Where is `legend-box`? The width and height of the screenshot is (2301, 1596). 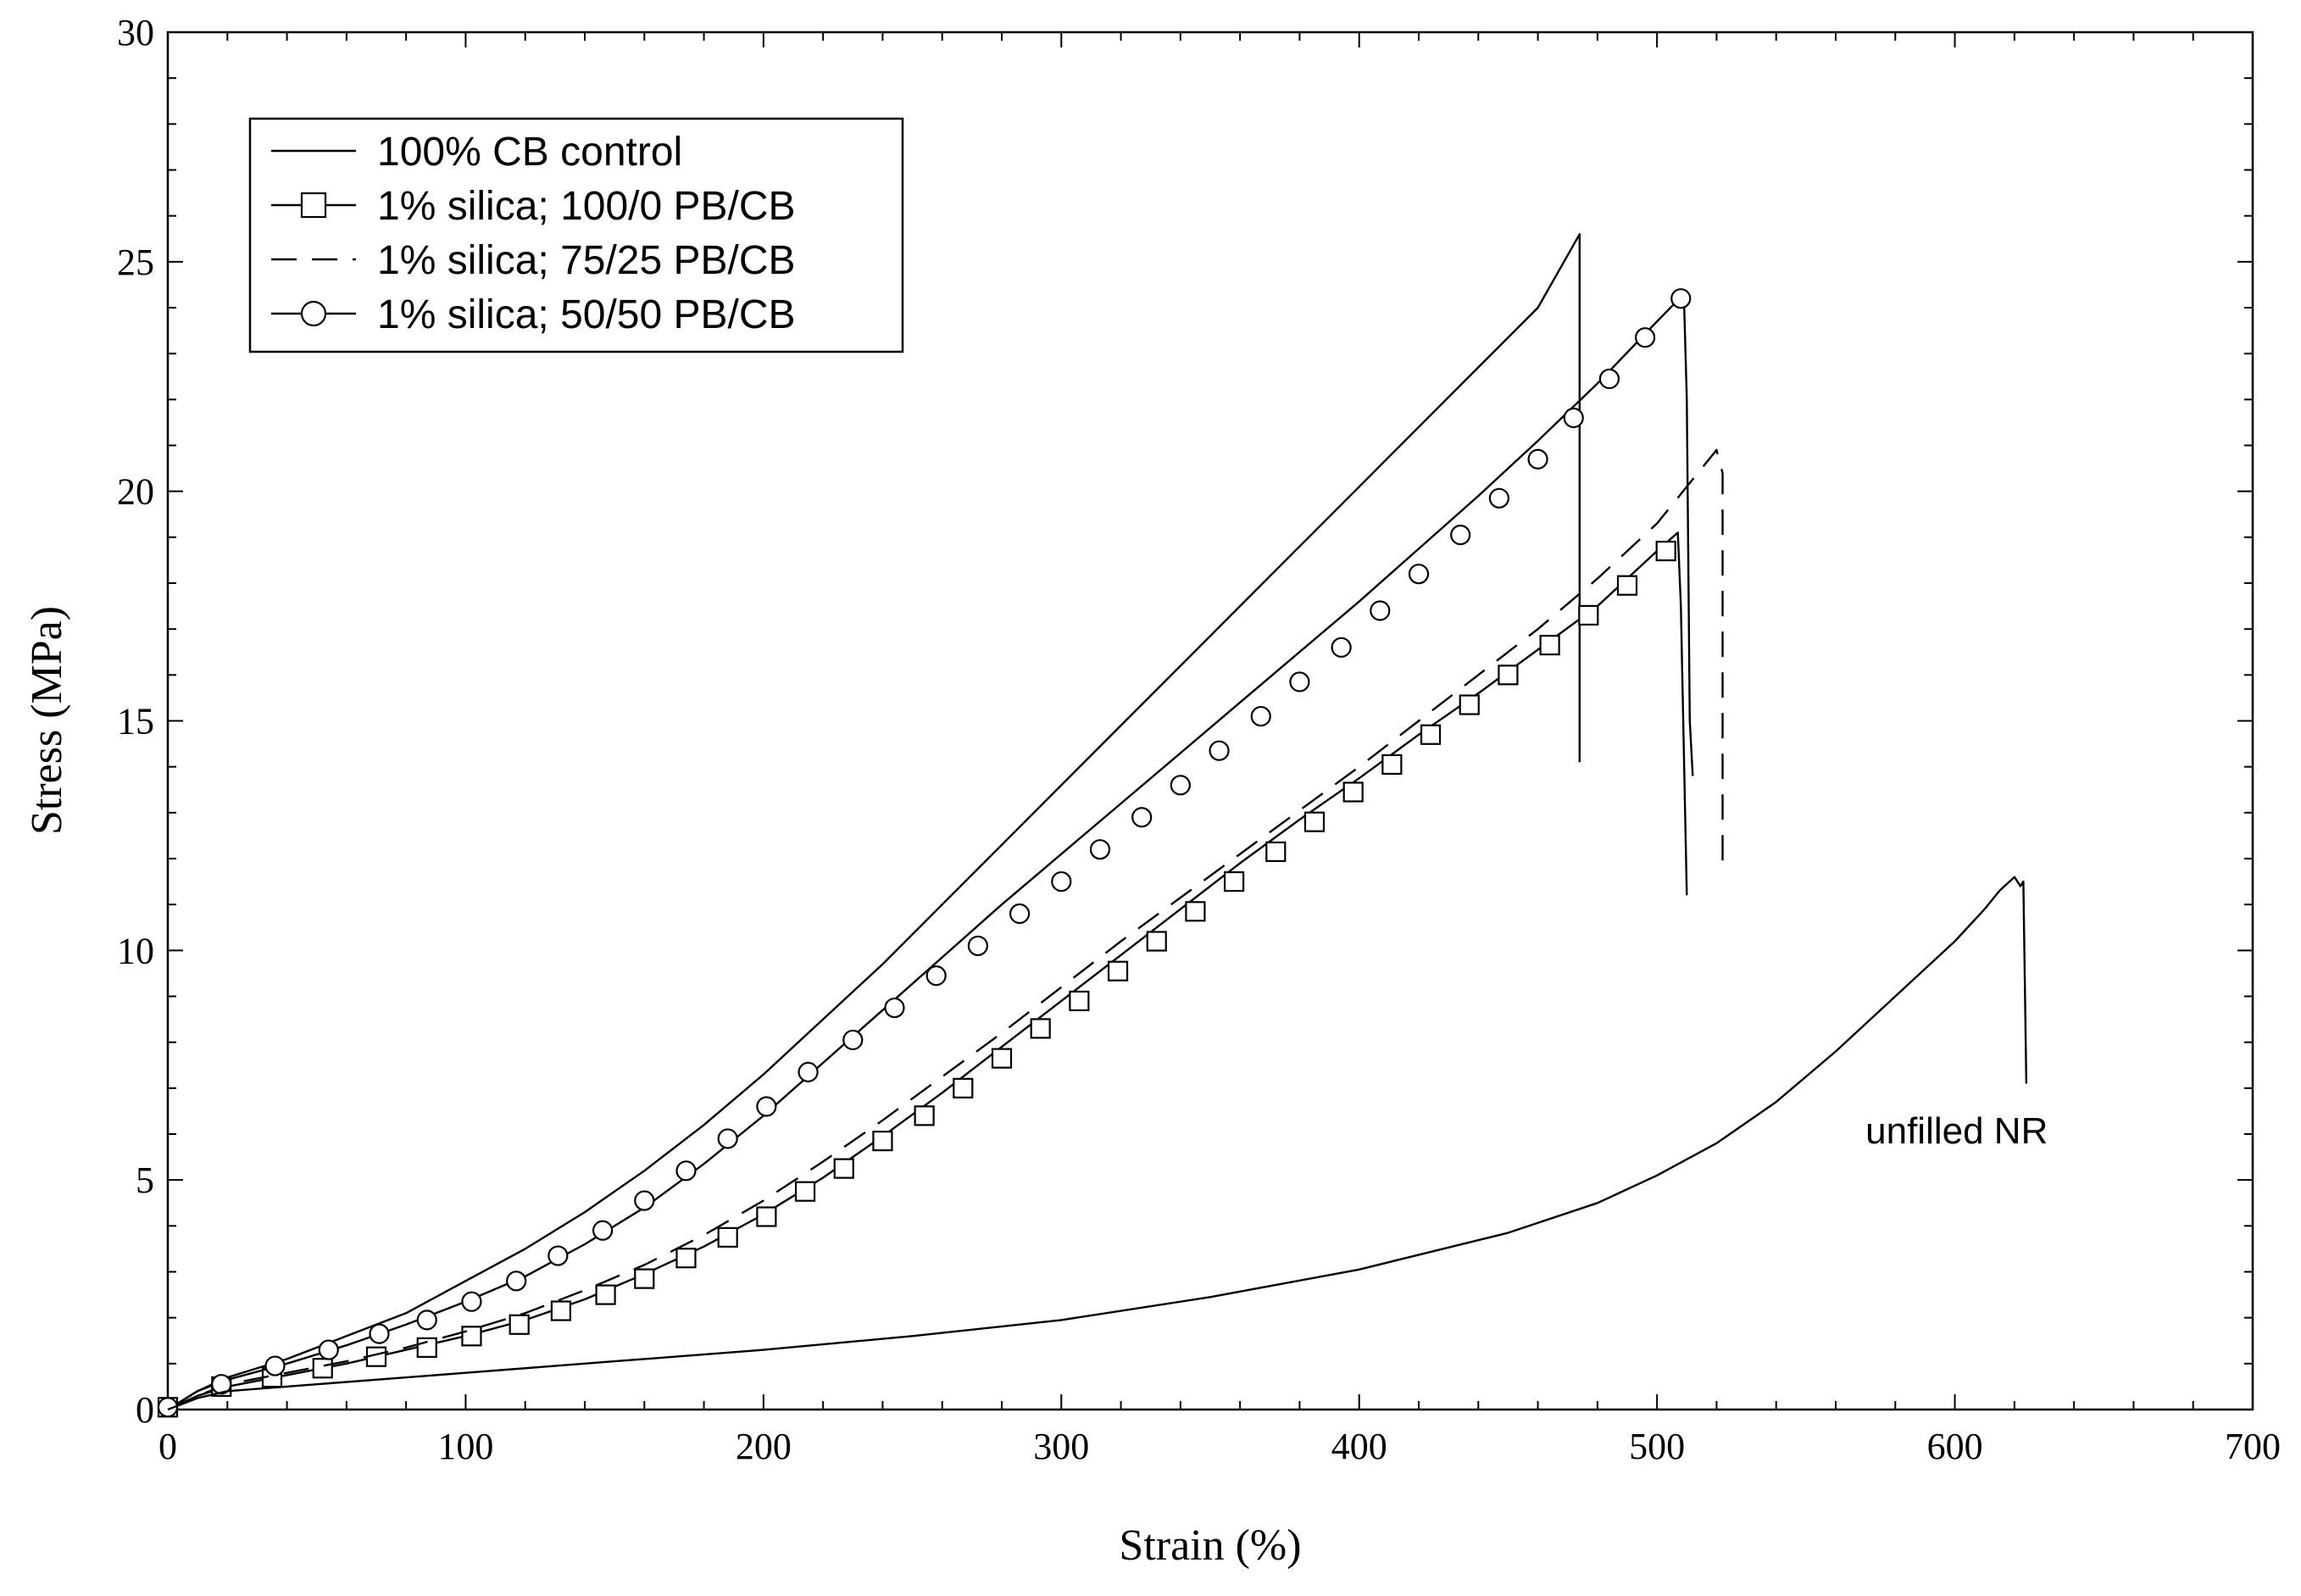
legend-box is located at coordinates (576, 235).